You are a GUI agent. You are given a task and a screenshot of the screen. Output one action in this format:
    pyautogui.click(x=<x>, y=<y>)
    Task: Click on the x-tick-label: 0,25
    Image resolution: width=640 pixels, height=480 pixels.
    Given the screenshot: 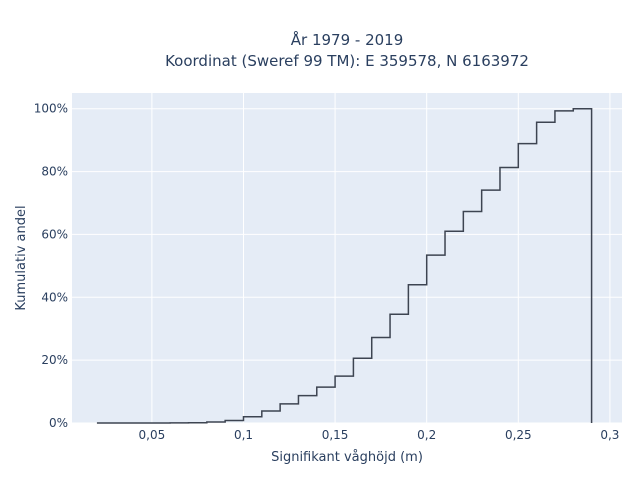 What is the action you would take?
    pyautogui.click(x=518, y=435)
    